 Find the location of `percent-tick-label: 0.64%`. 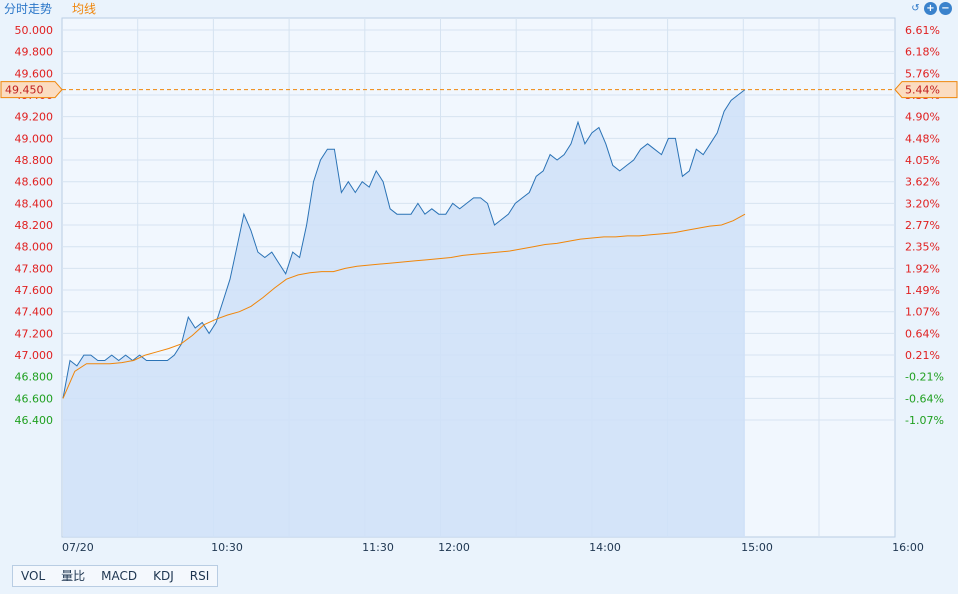

percent-tick-label: 0.64% is located at coordinates (922, 333).